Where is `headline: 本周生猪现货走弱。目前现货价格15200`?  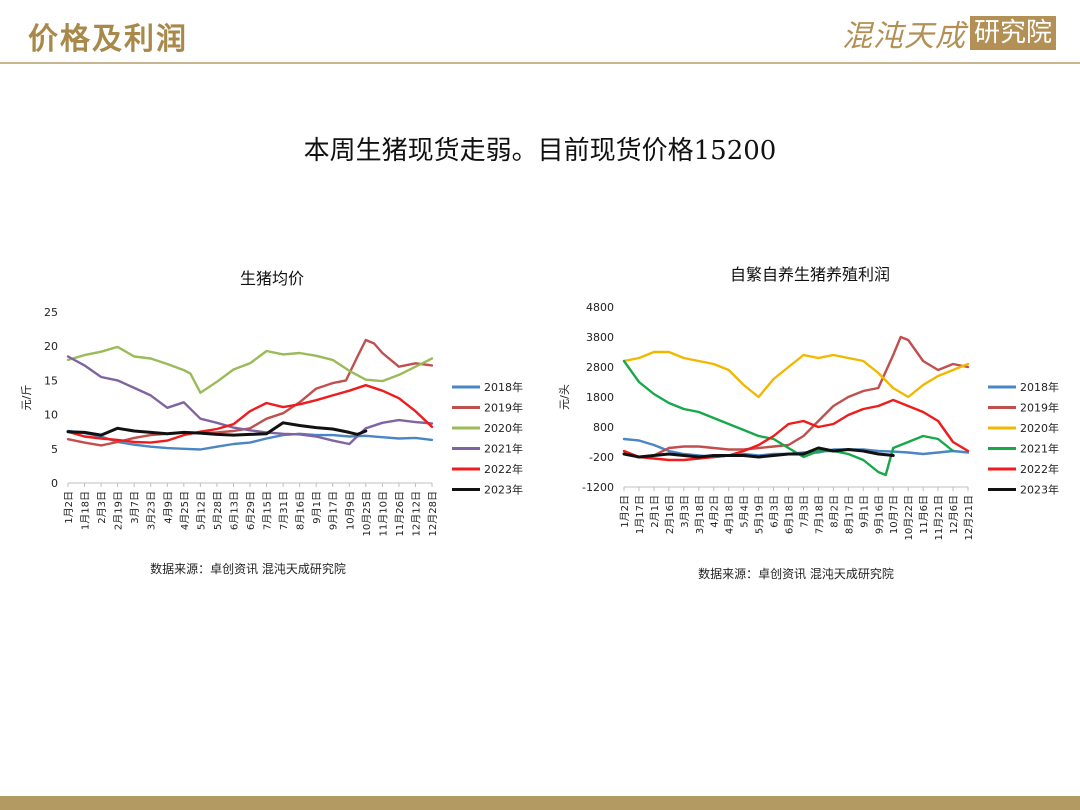 headline: 本周生猪现货走弱。目前现货价格15200 is located at coordinates (540, 151).